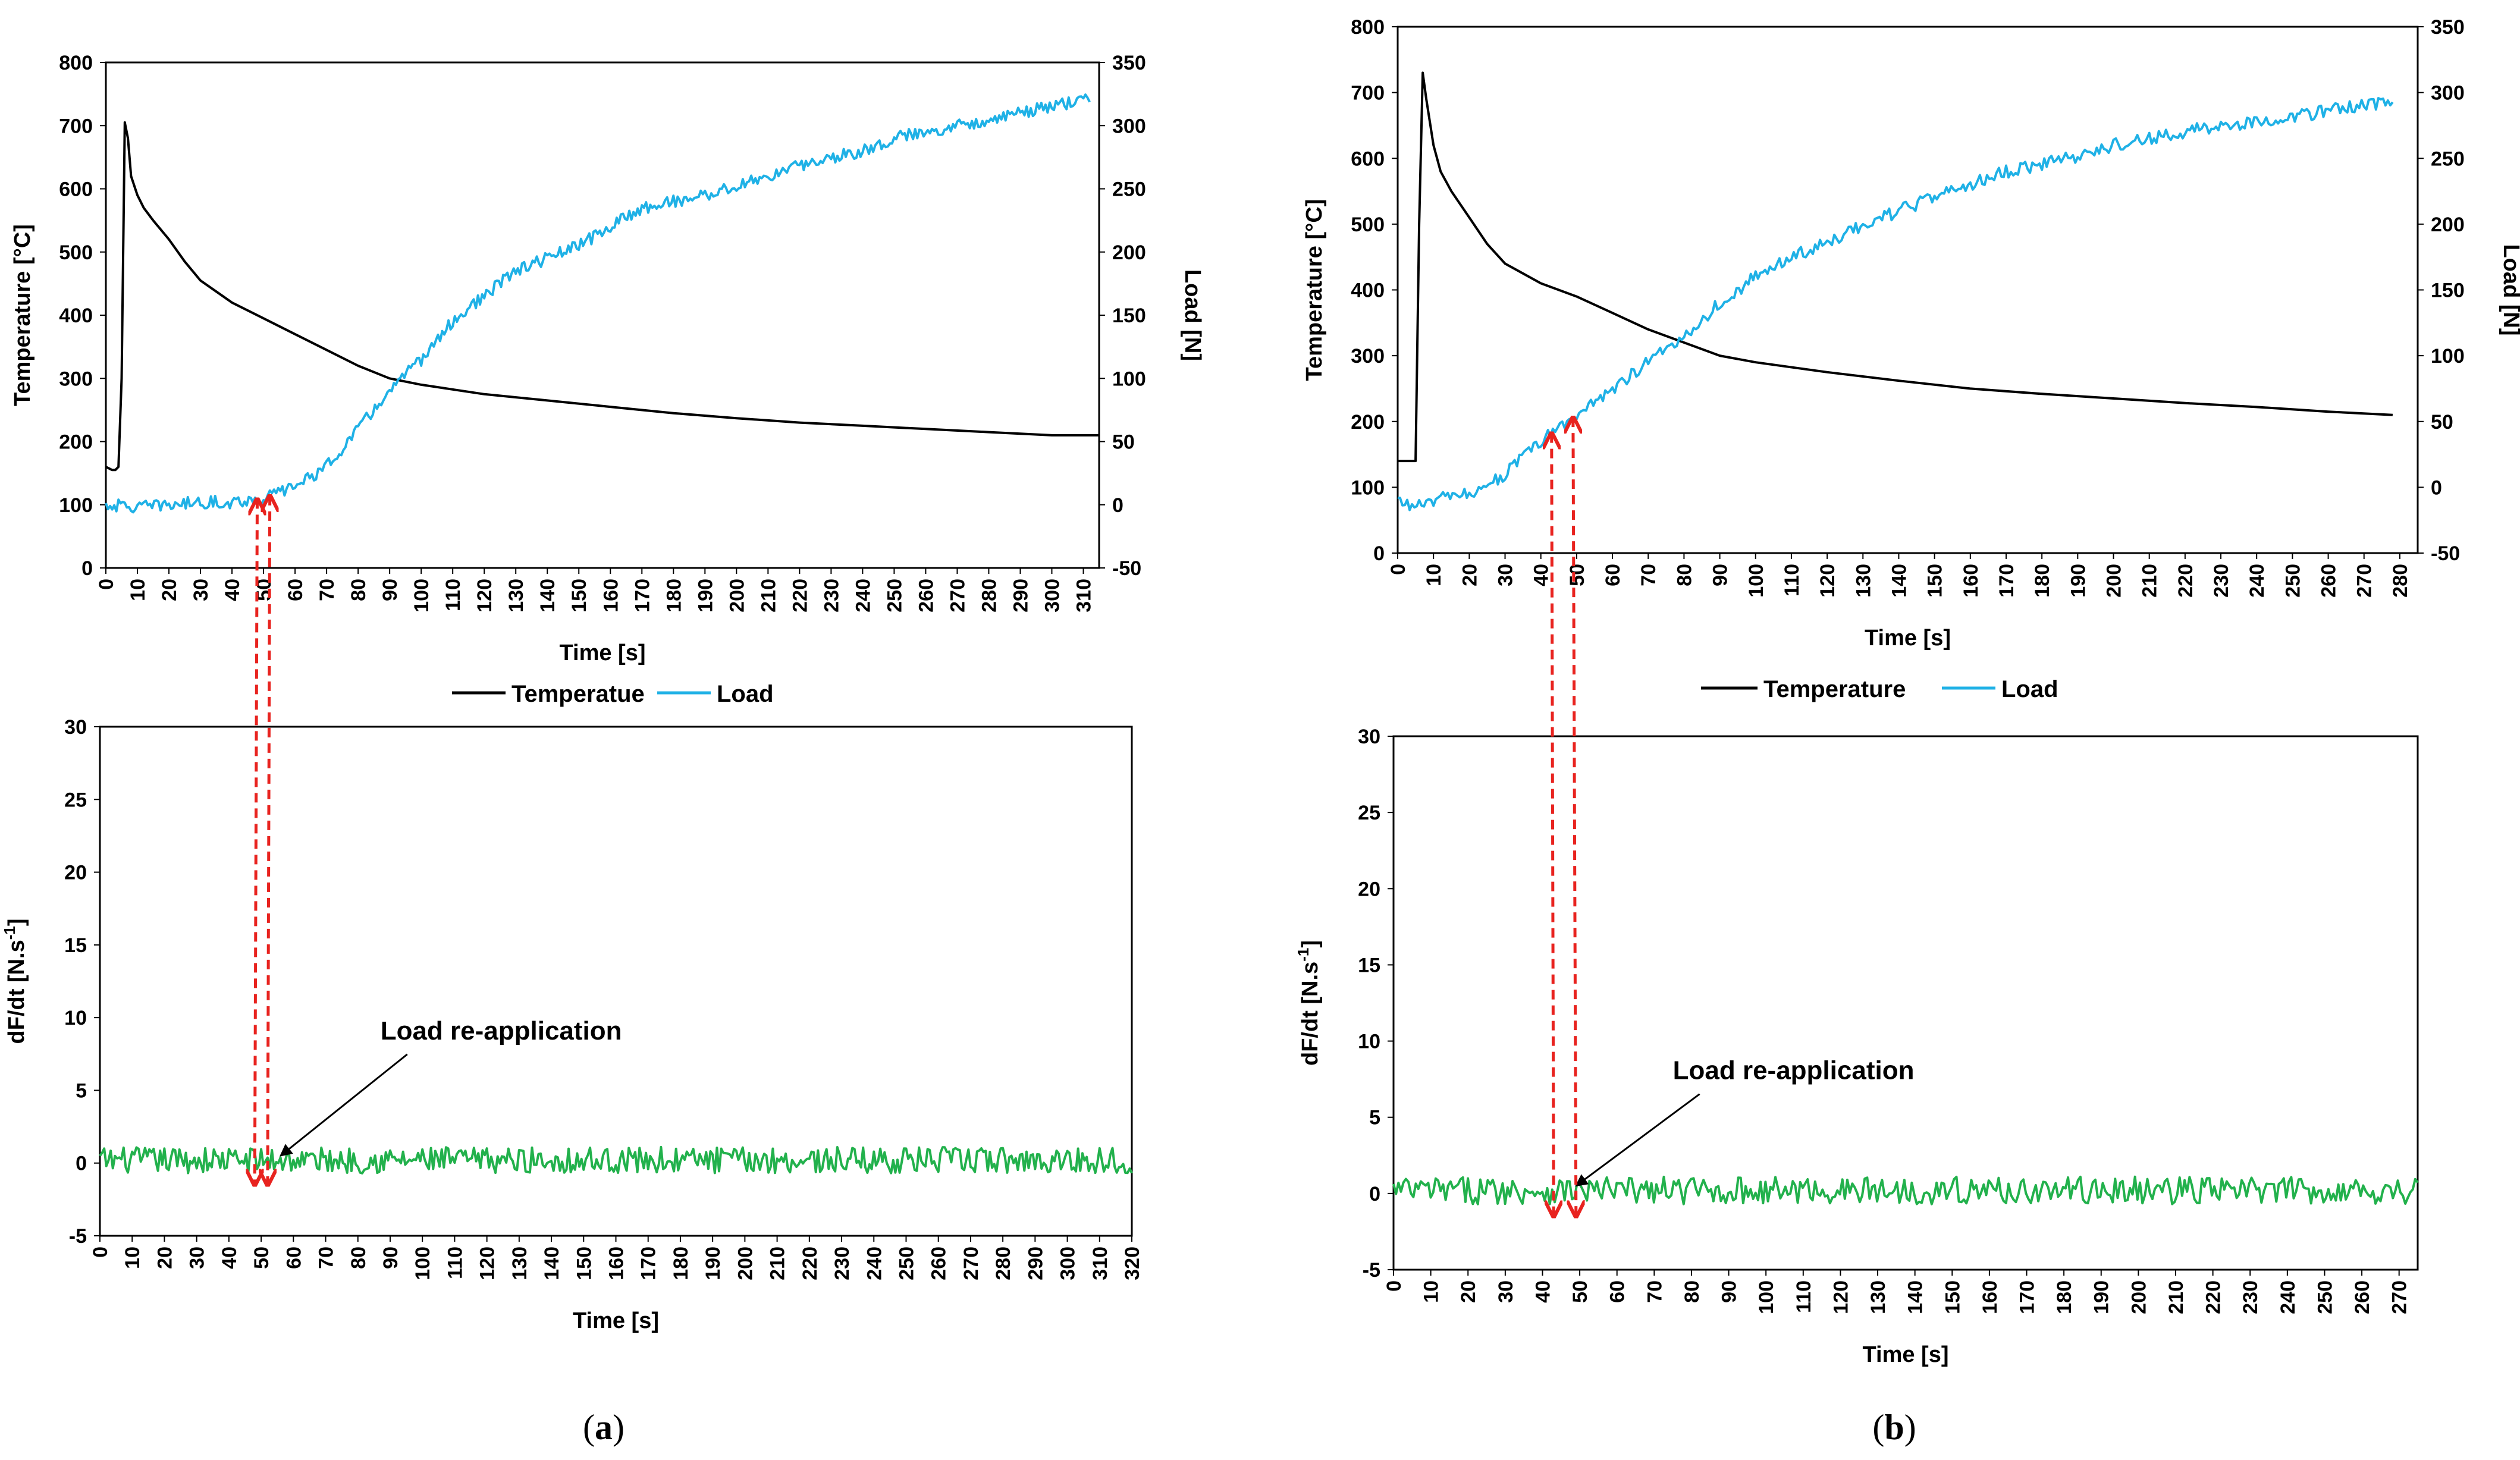 The image size is (2520, 1460). I want to click on b_top-x-tick-label: 180, so click(2043, 581).